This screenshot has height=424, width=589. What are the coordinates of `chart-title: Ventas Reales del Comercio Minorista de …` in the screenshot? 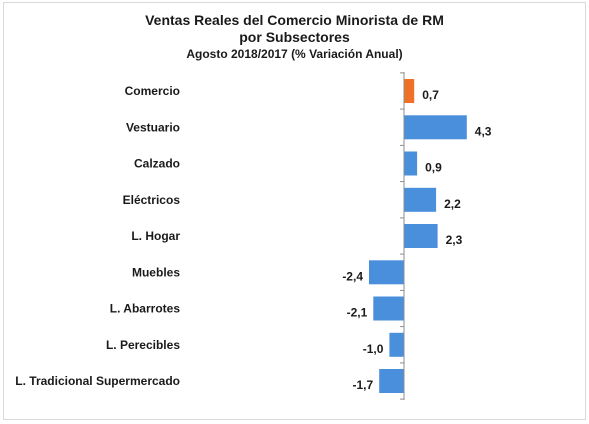 It's located at (294, 20).